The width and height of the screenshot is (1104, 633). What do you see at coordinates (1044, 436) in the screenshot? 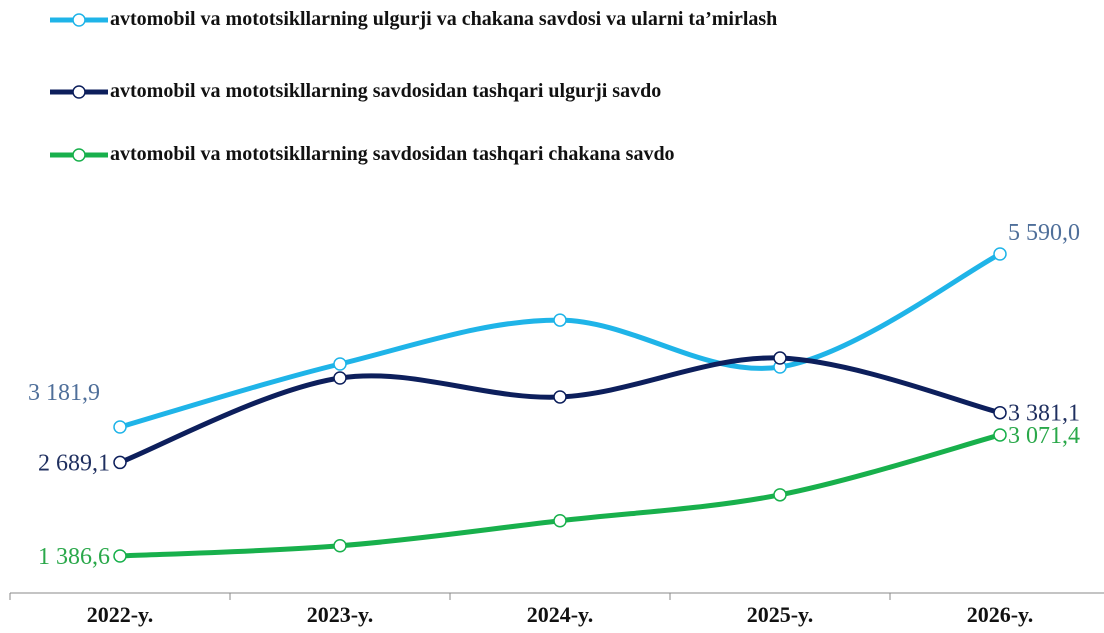
I see `data-label: 3 071,4` at bounding box center [1044, 436].